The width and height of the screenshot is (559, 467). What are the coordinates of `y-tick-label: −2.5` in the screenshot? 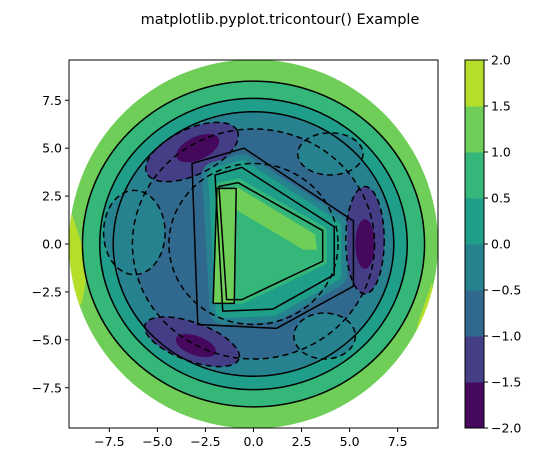 It's located at (47, 291).